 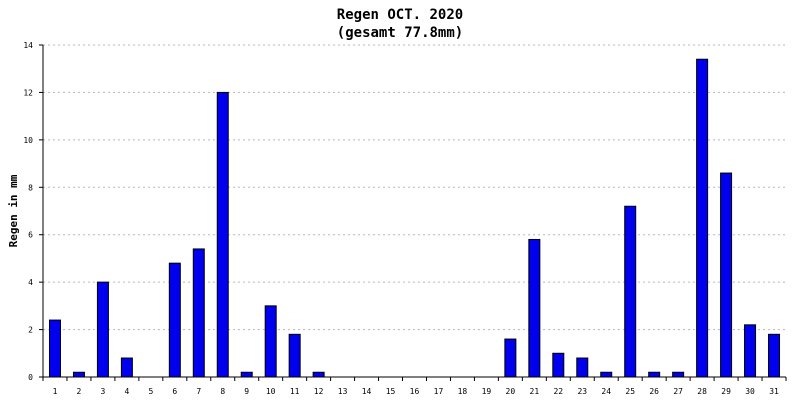 I want to click on x-tick-label: 17, so click(x=439, y=391).